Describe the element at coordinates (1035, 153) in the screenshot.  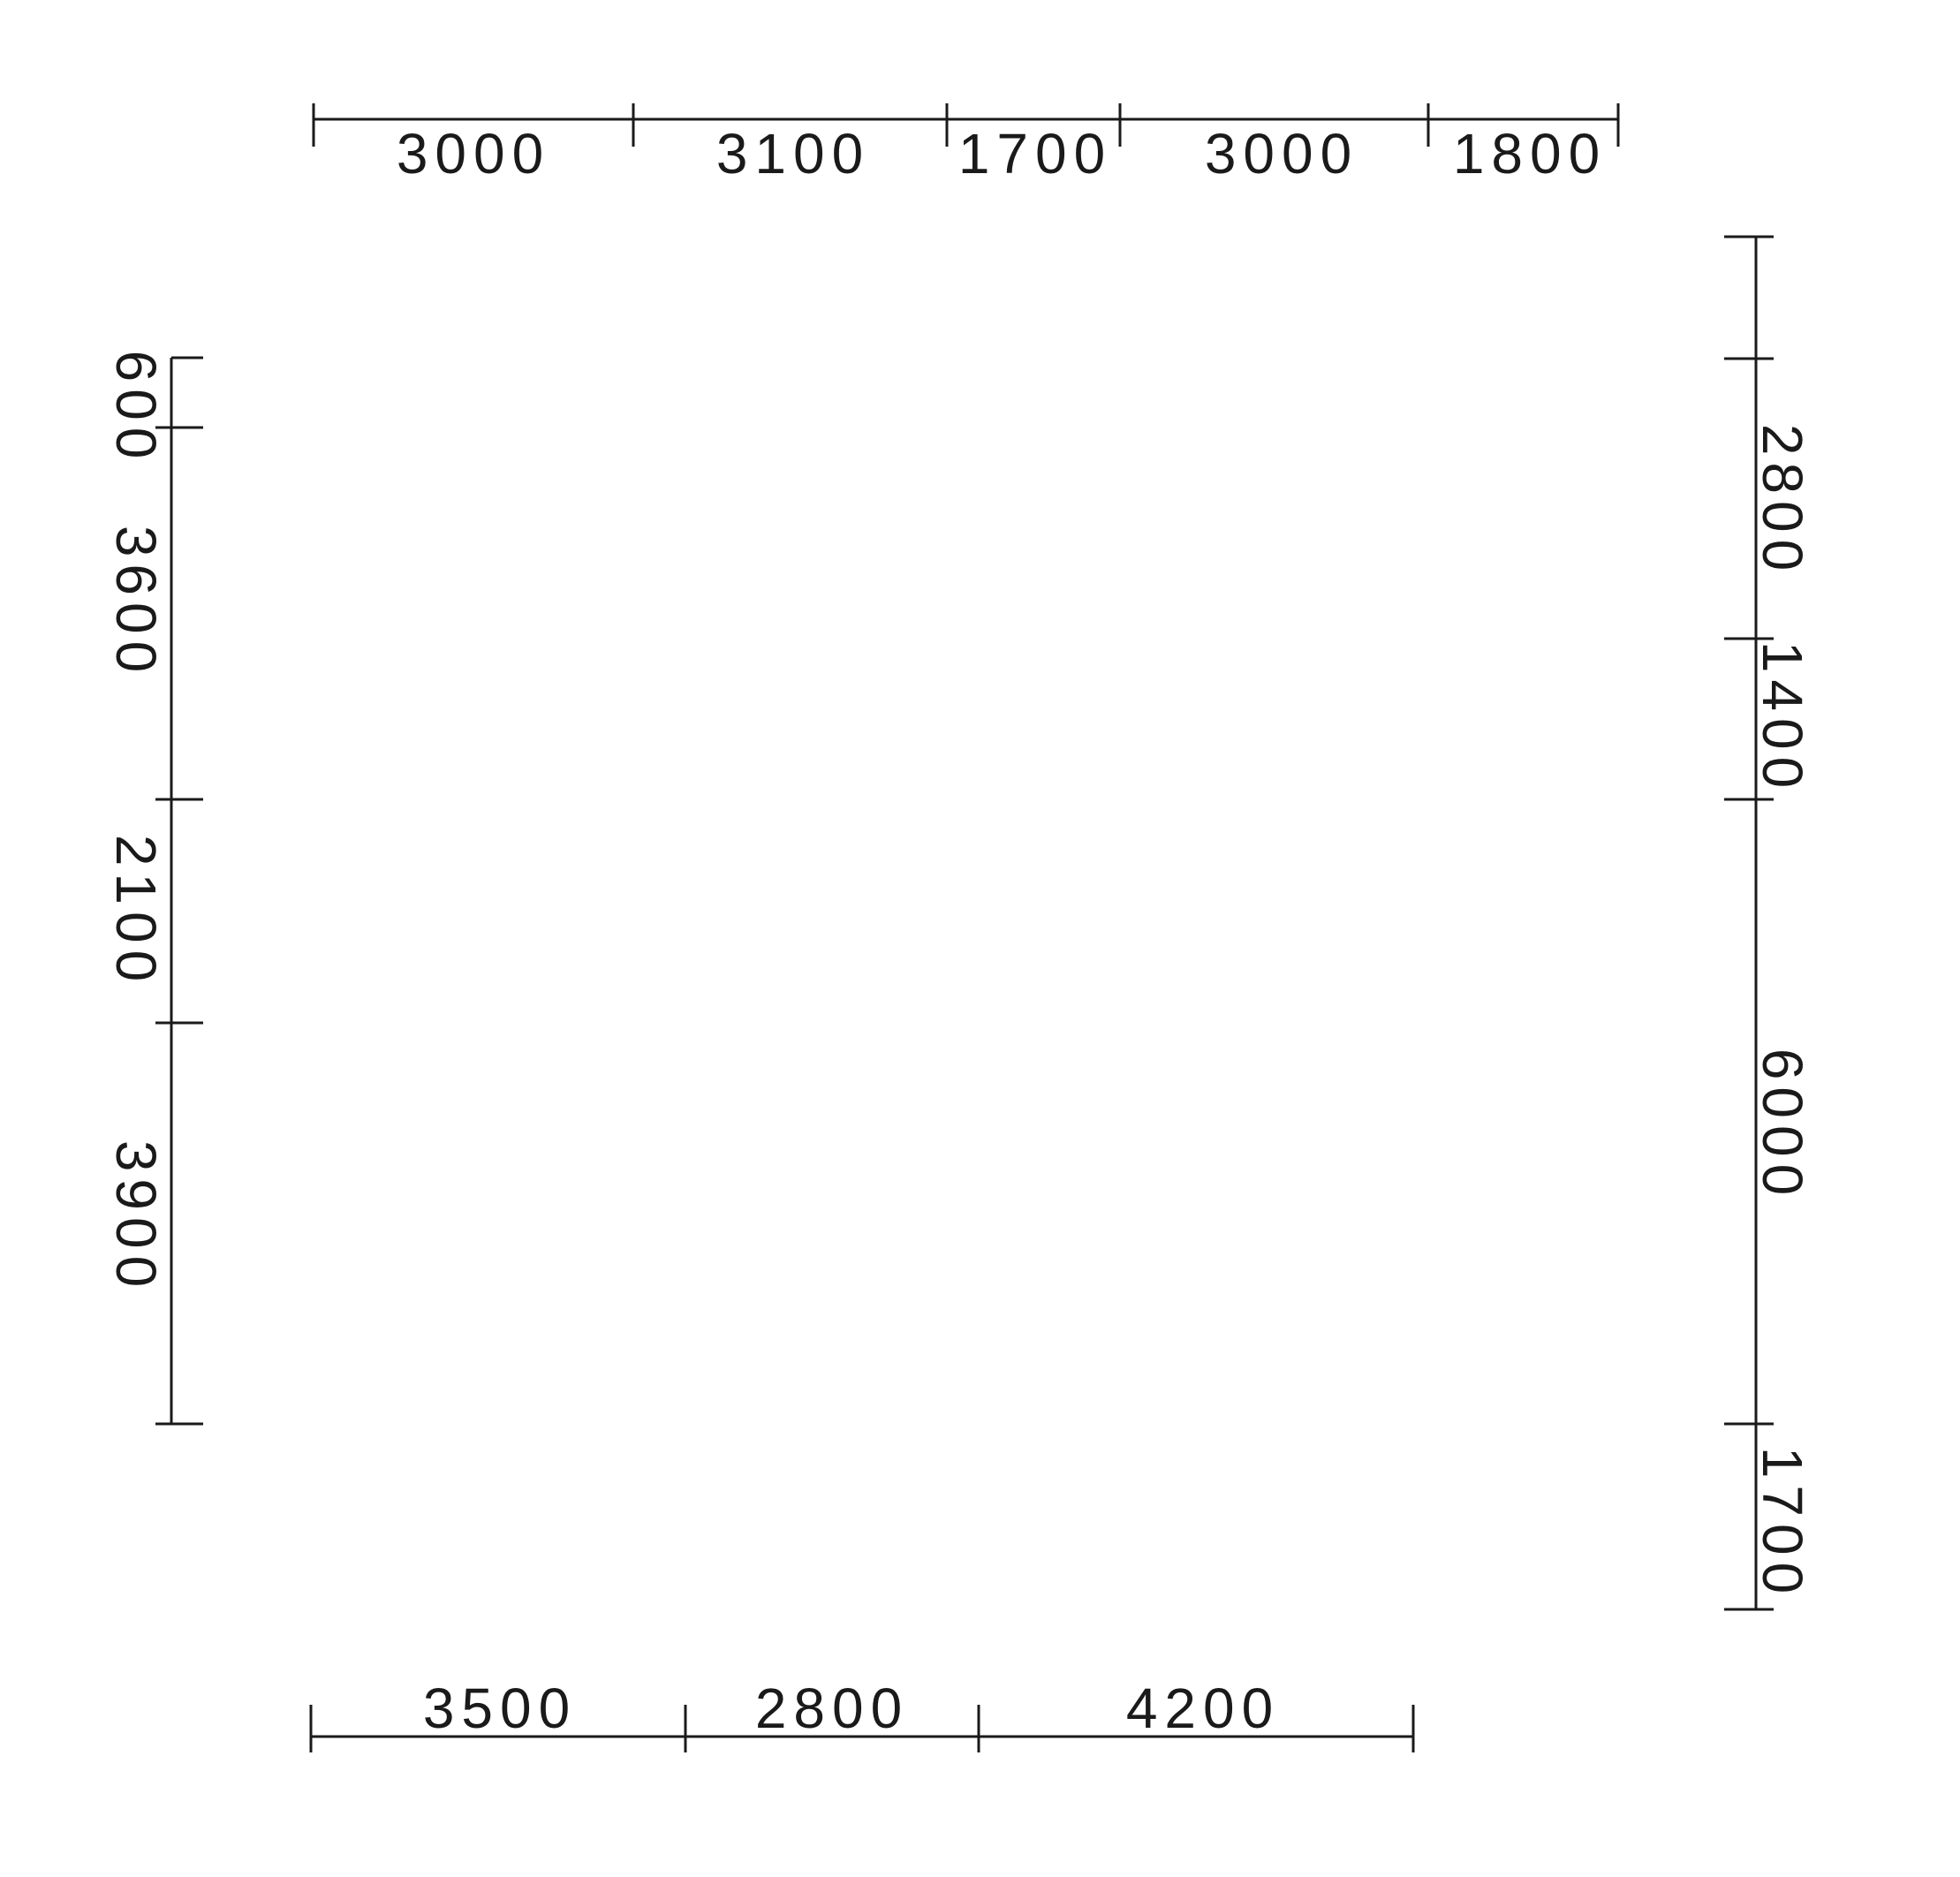
I see `top-dimension-label: 1700` at that location.